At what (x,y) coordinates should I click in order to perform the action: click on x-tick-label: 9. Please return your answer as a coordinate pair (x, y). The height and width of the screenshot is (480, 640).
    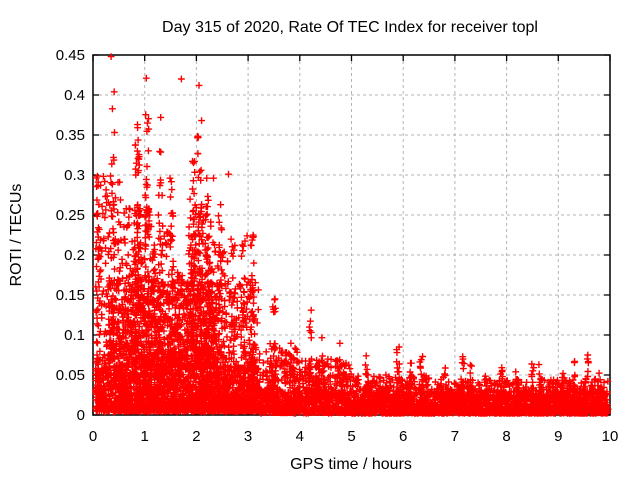
    Looking at the image, I should click on (558, 436).